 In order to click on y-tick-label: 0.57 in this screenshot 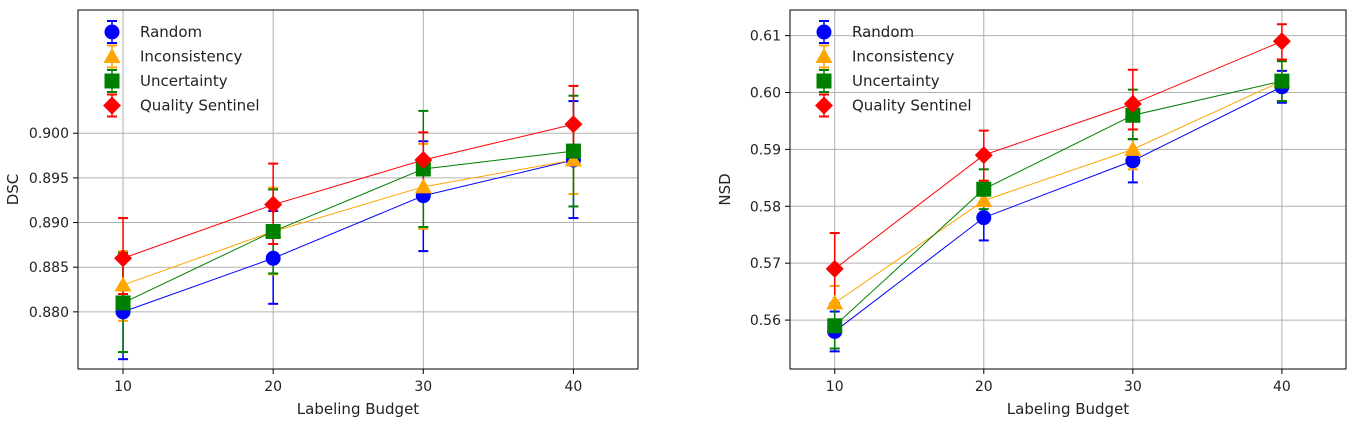, I will do `click(765, 264)`.